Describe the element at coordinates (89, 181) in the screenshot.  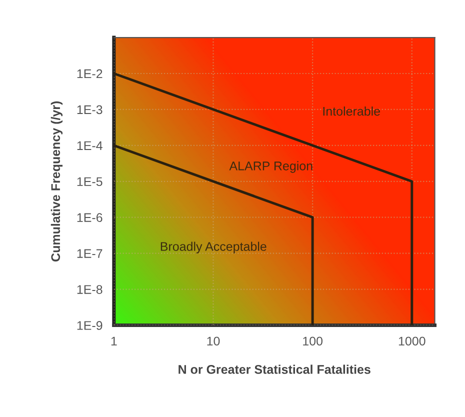
I see `y-tick-label: 1E-5` at that location.